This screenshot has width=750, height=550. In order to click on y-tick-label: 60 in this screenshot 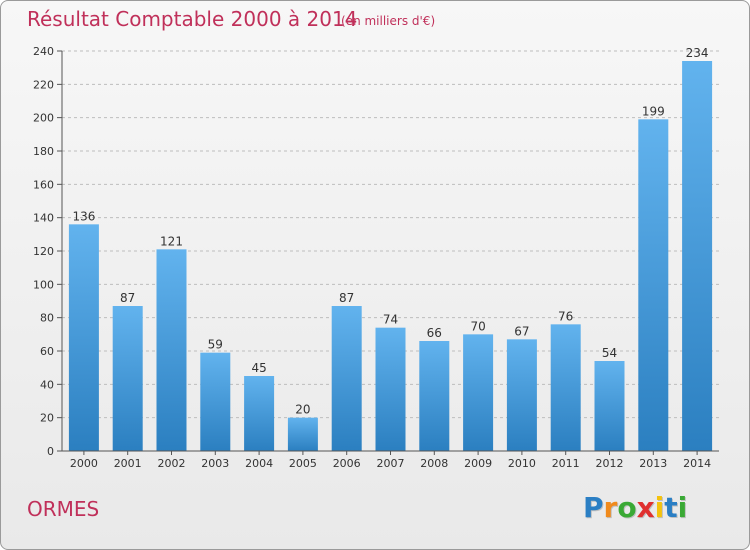, I will do `click(47, 351)`.